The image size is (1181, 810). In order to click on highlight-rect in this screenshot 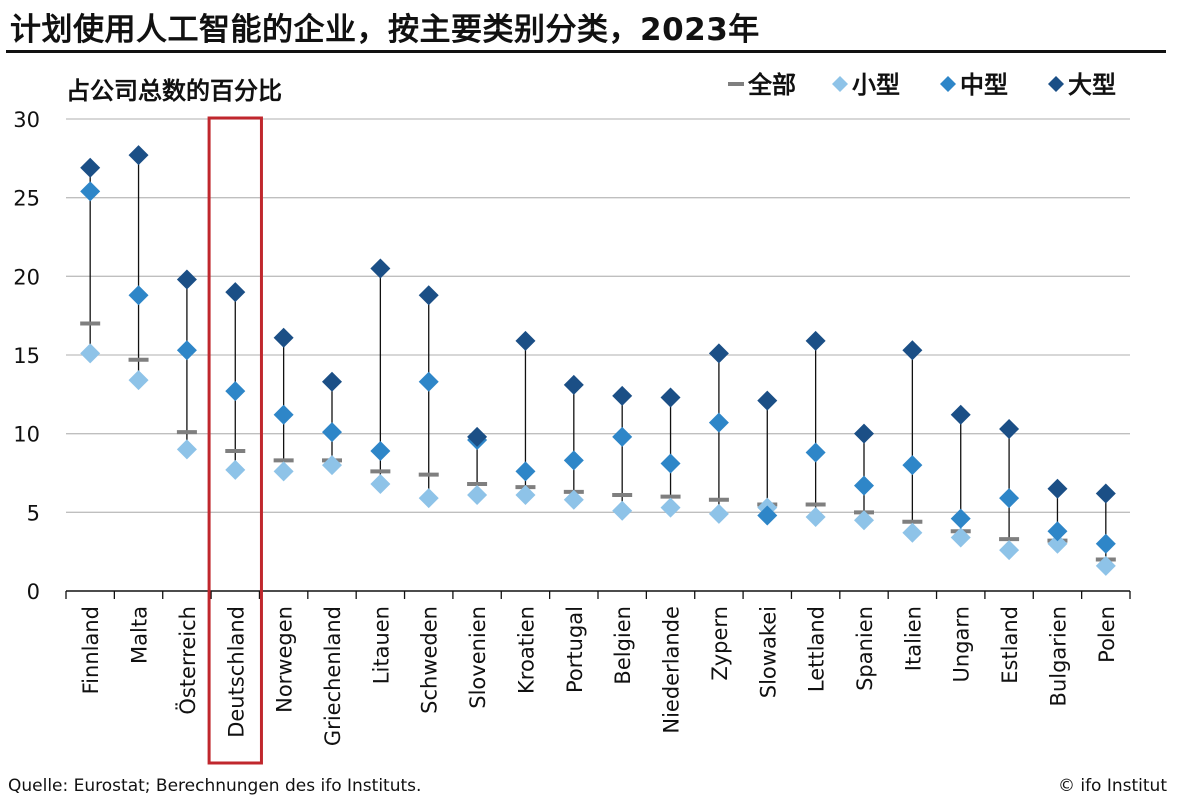, I will do `click(235, 440)`.